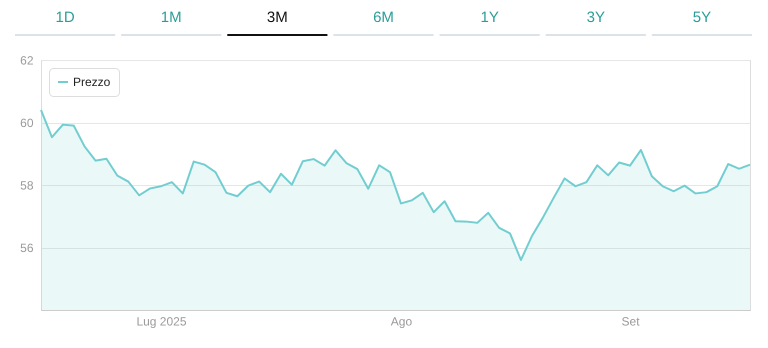  Describe the element at coordinates (27, 61) in the screenshot. I see `y-tick-label: 62` at that location.